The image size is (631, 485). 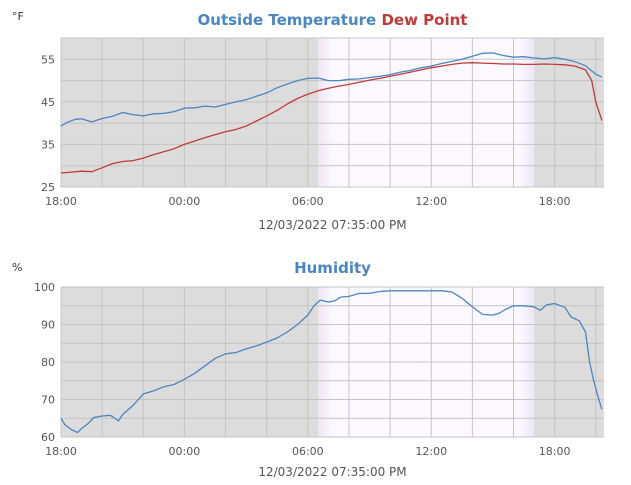 I want to click on title-part: Dew Point, so click(x=421, y=20).